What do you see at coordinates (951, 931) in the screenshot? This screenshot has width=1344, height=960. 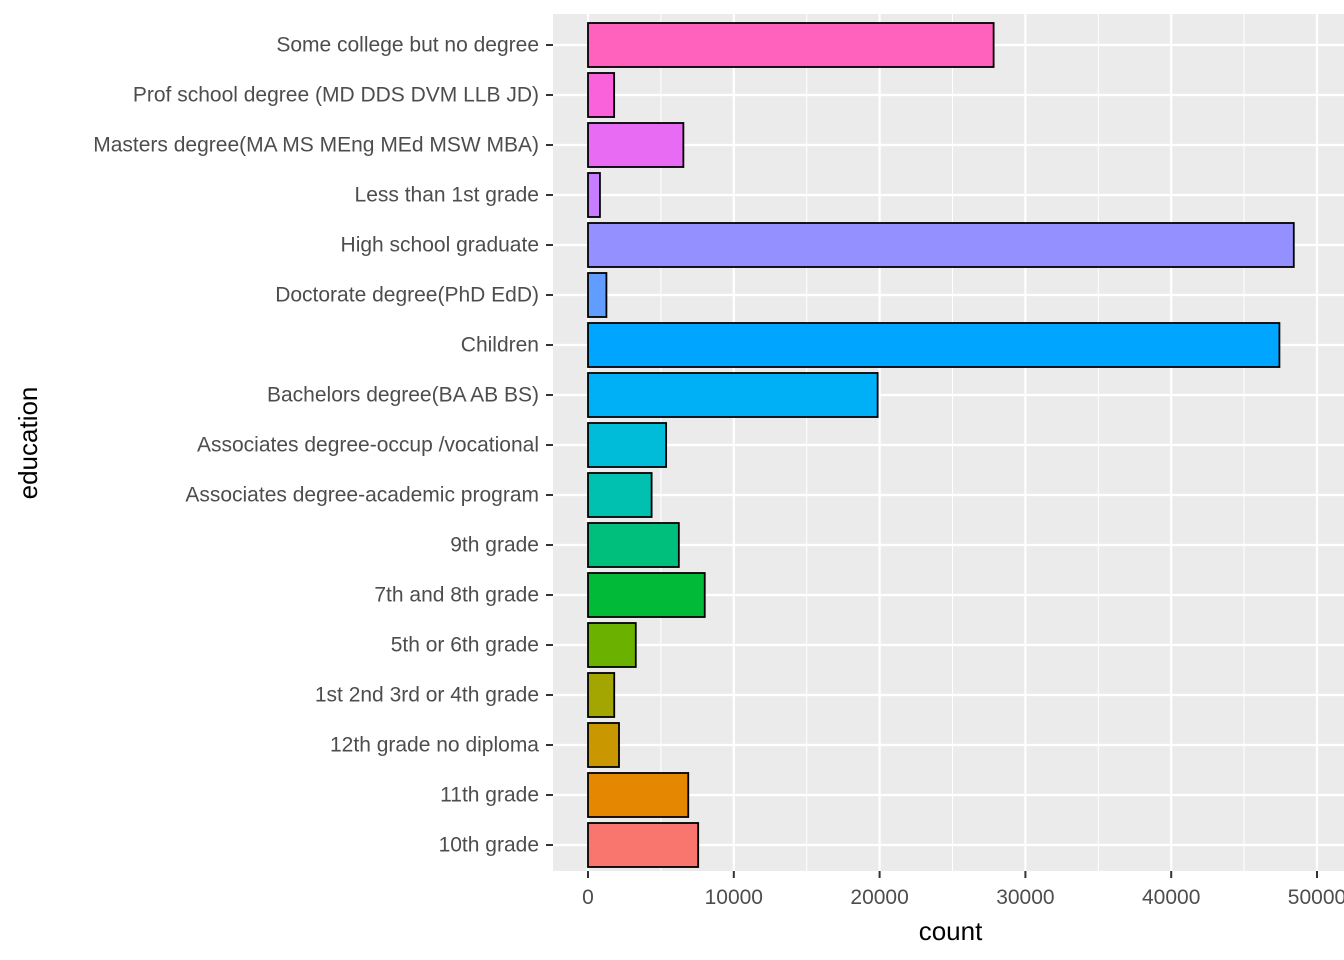 I see `x-axis-title: count` at bounding box center [951, 931].